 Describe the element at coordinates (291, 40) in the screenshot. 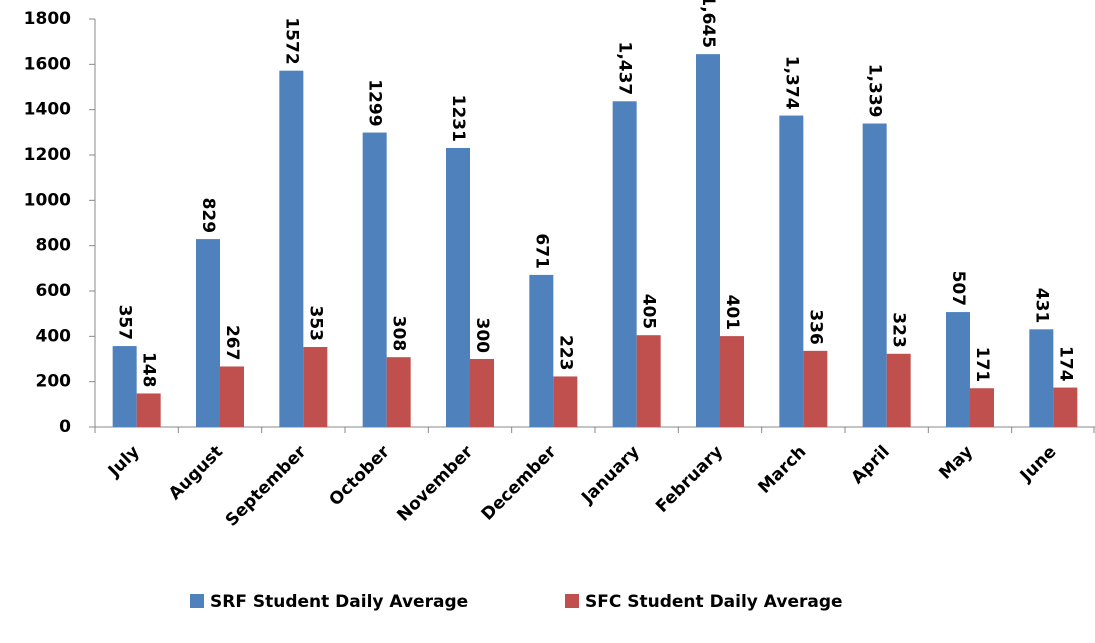

I see `data-label: 1572` at that location.